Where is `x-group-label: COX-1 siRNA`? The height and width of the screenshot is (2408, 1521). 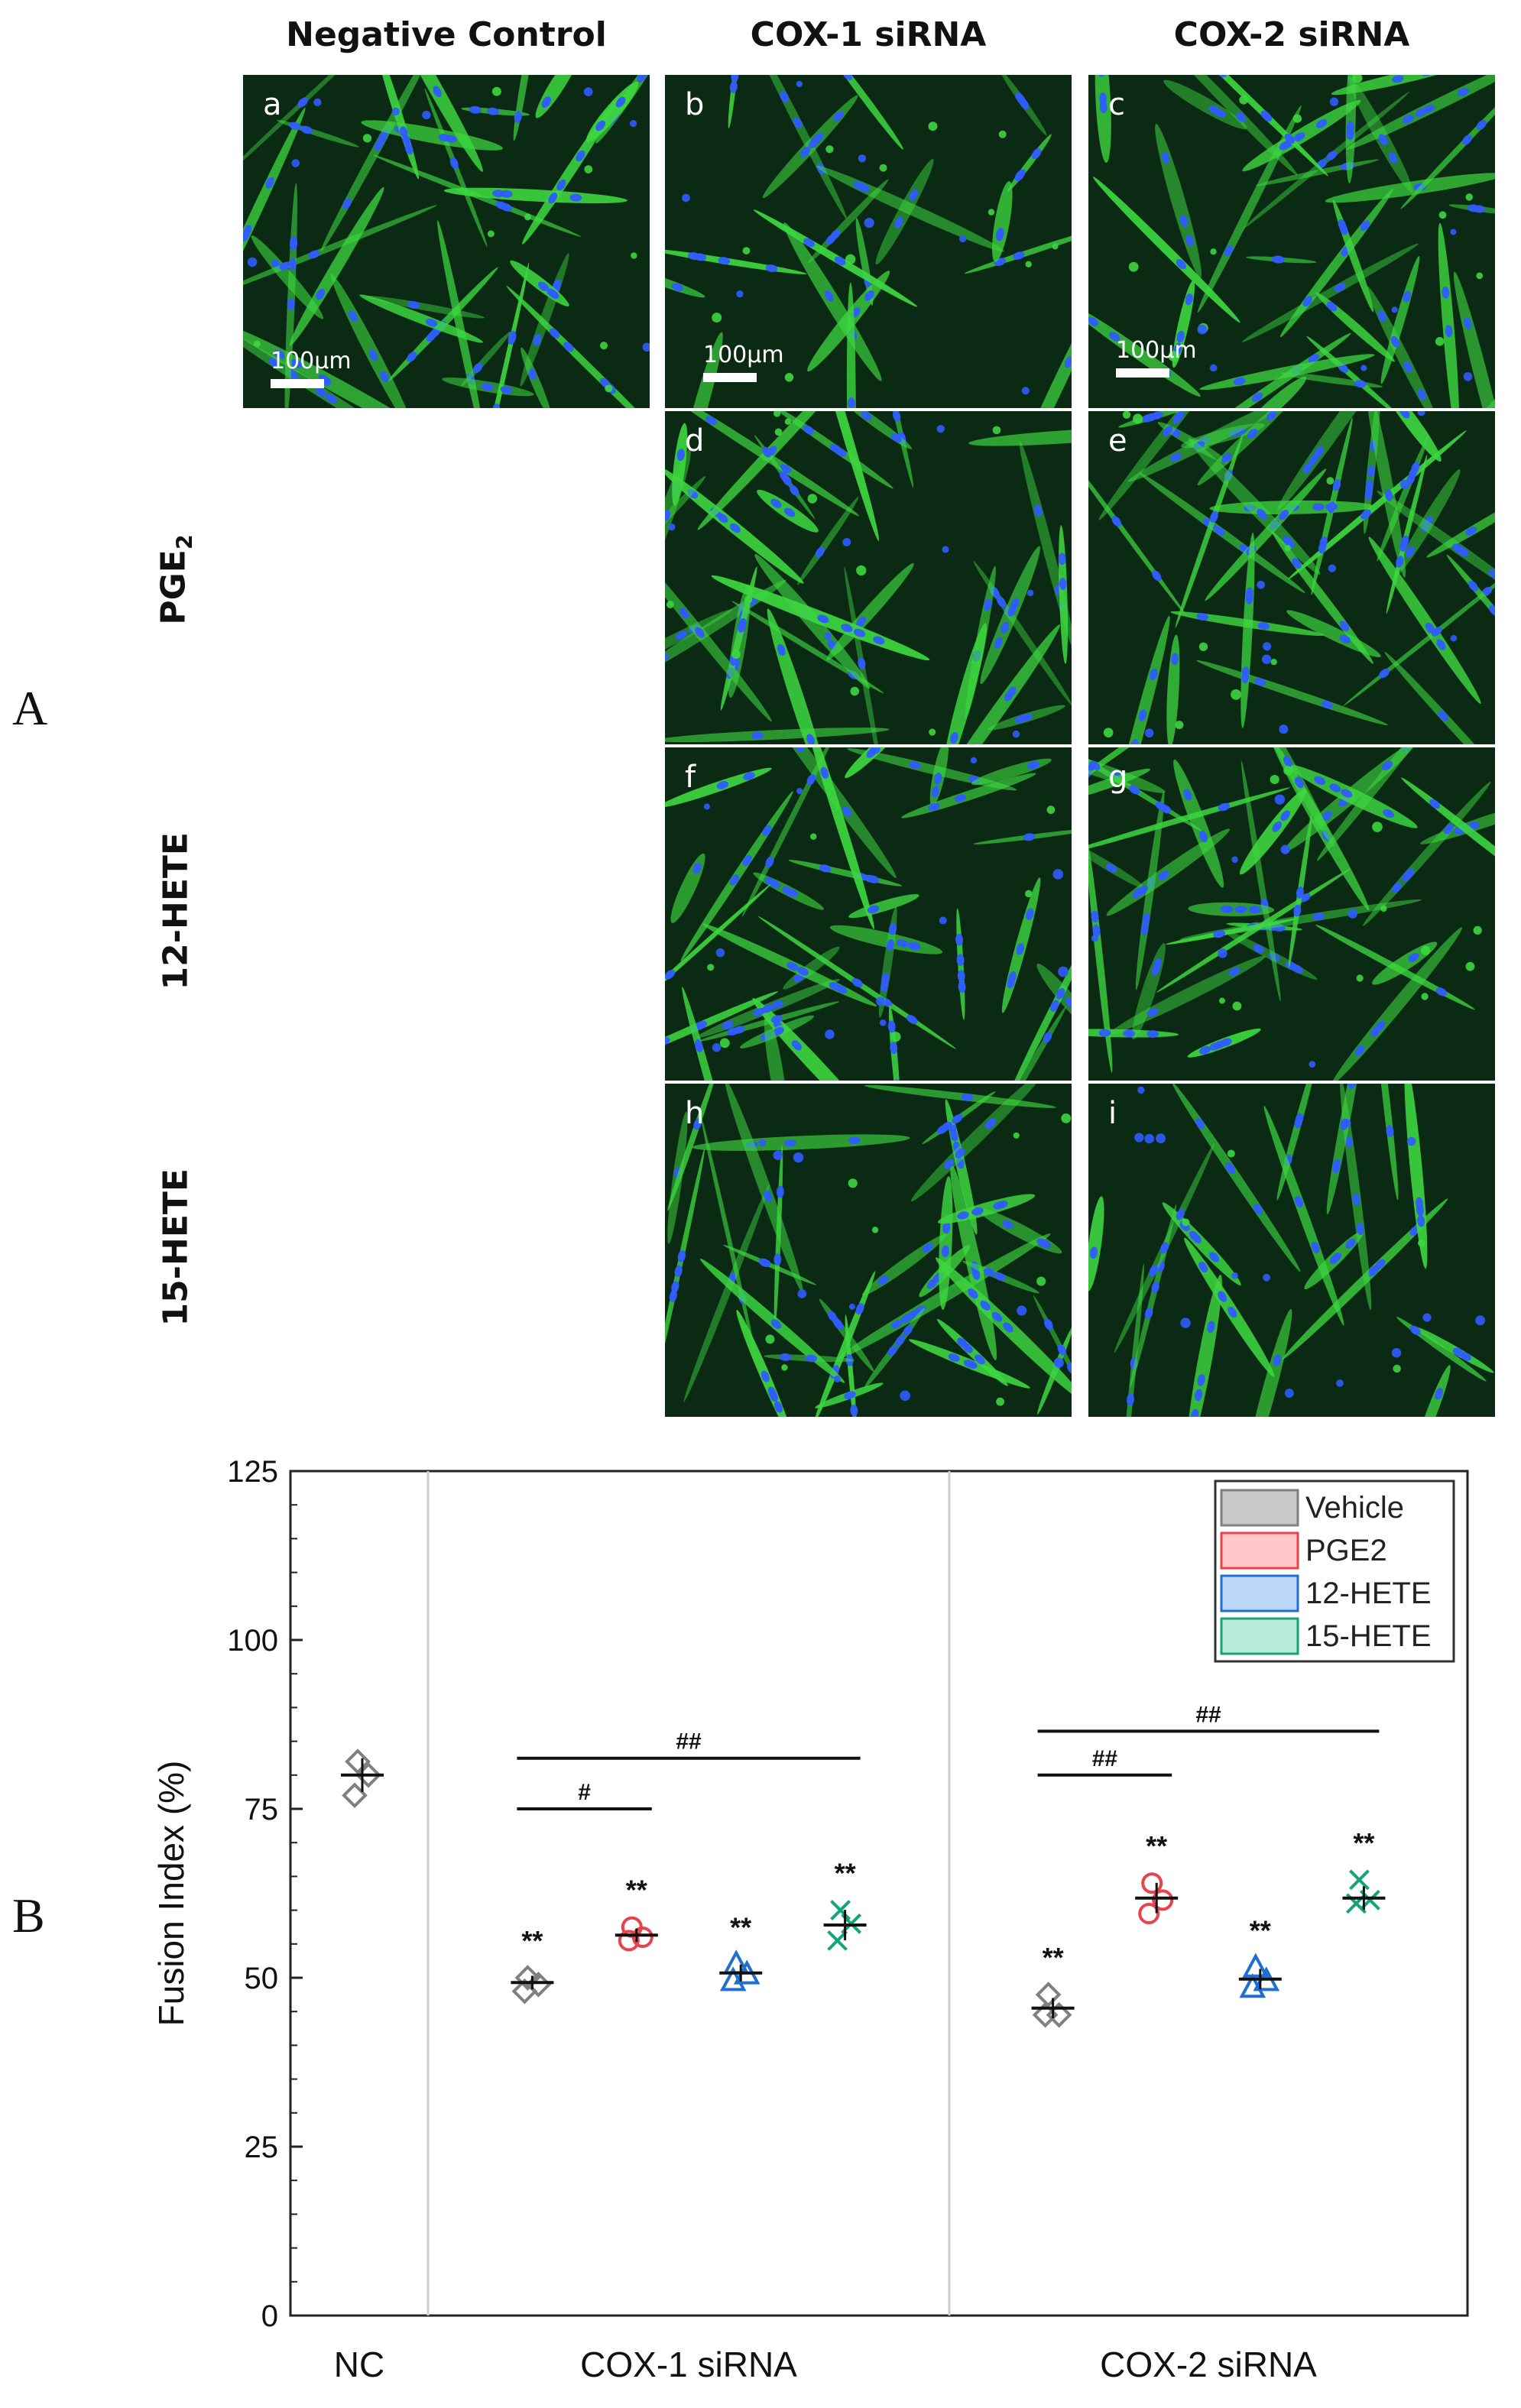 x-group-label: COX-1 siRNA is located at coordinates (688, 2364).